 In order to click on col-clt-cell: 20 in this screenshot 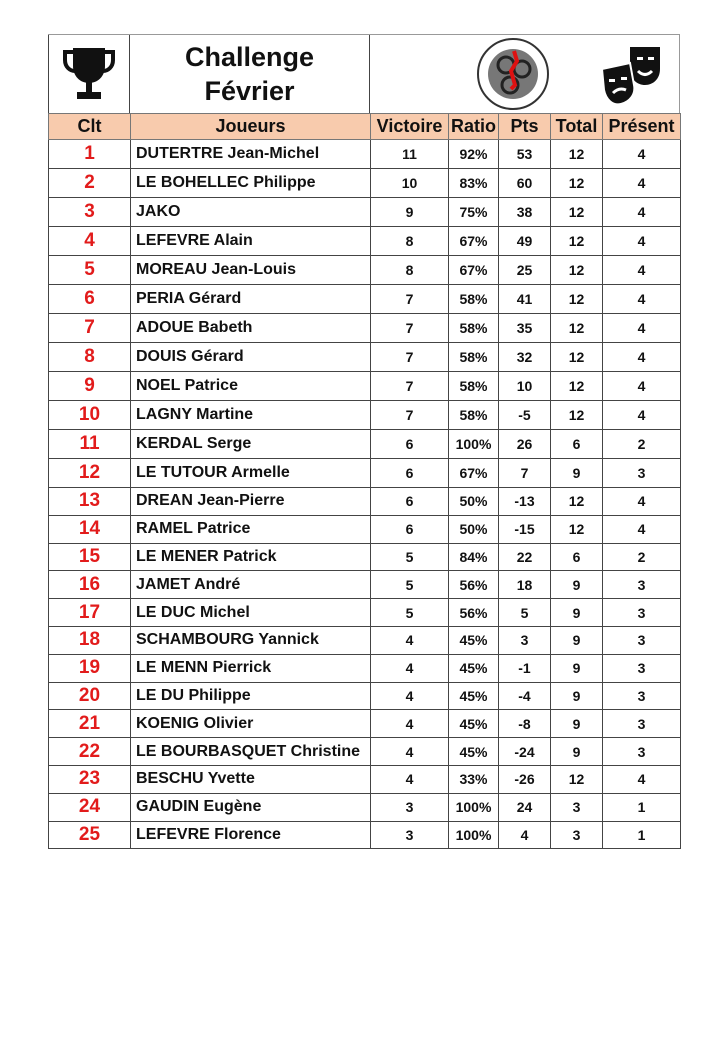, I will do `click(89, 696)`.